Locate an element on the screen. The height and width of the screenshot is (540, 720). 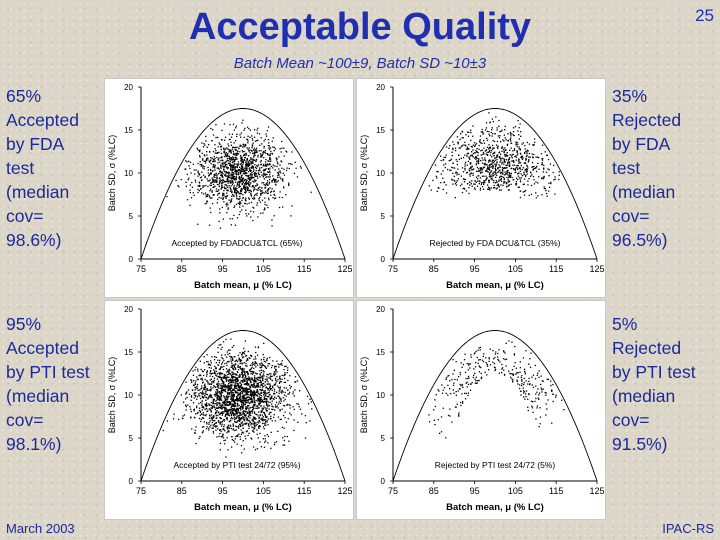
x-tick-label: 85 is located at coordinates (434, 269).